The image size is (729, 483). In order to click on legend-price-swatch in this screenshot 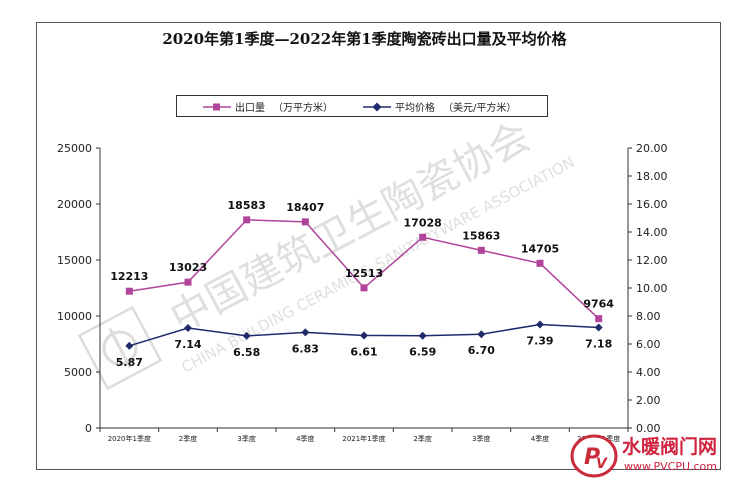, I will do `click(377, 106)`.